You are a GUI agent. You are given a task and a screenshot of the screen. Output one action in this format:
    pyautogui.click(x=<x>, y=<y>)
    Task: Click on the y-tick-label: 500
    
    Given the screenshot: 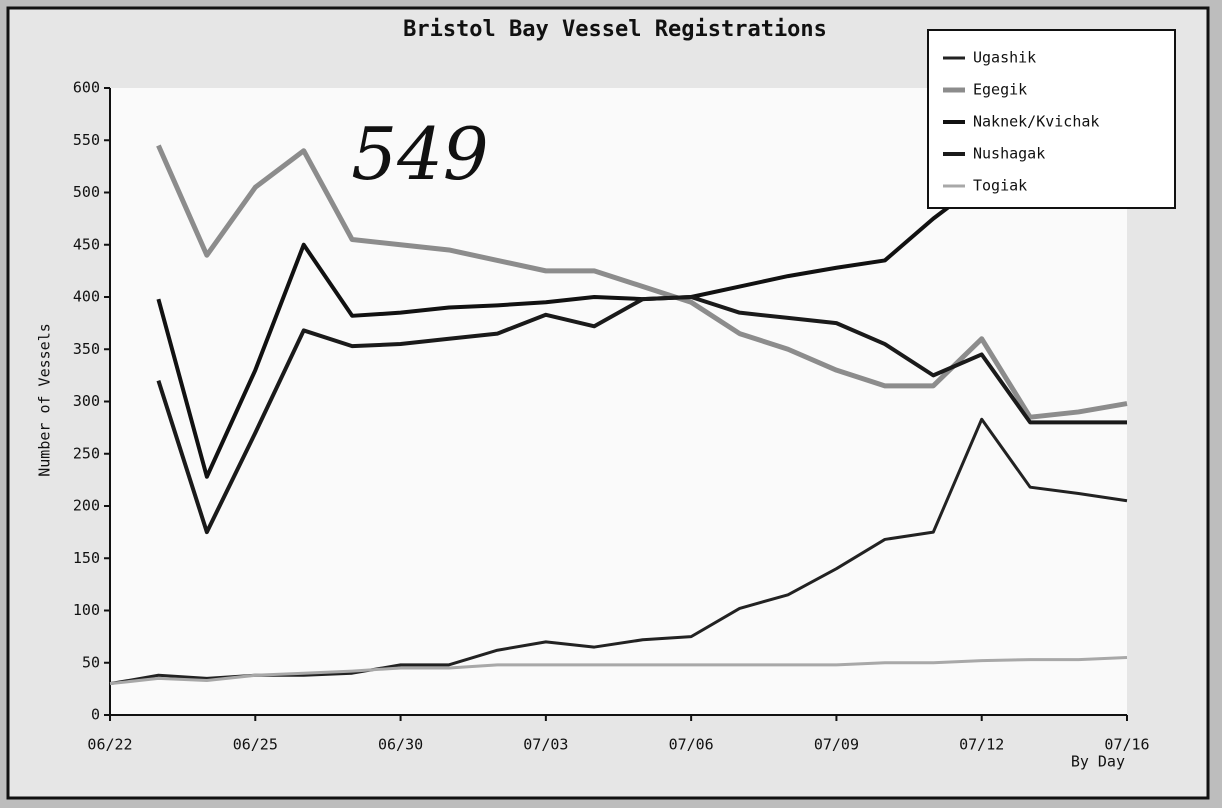 What is the action you would take?
    pyautogui.click(x=86, y=192)
    